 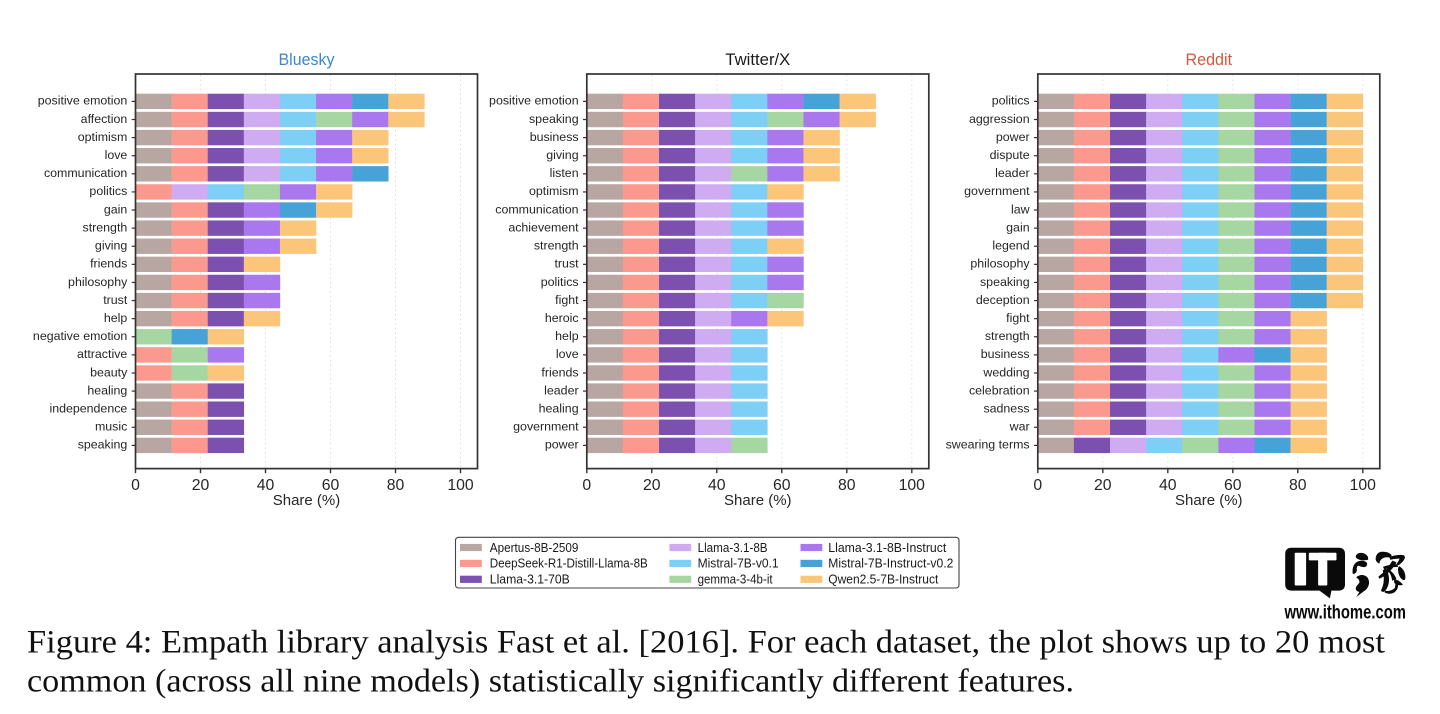 I want to click on svg-text: wedding, so click(x=1005, y=372).